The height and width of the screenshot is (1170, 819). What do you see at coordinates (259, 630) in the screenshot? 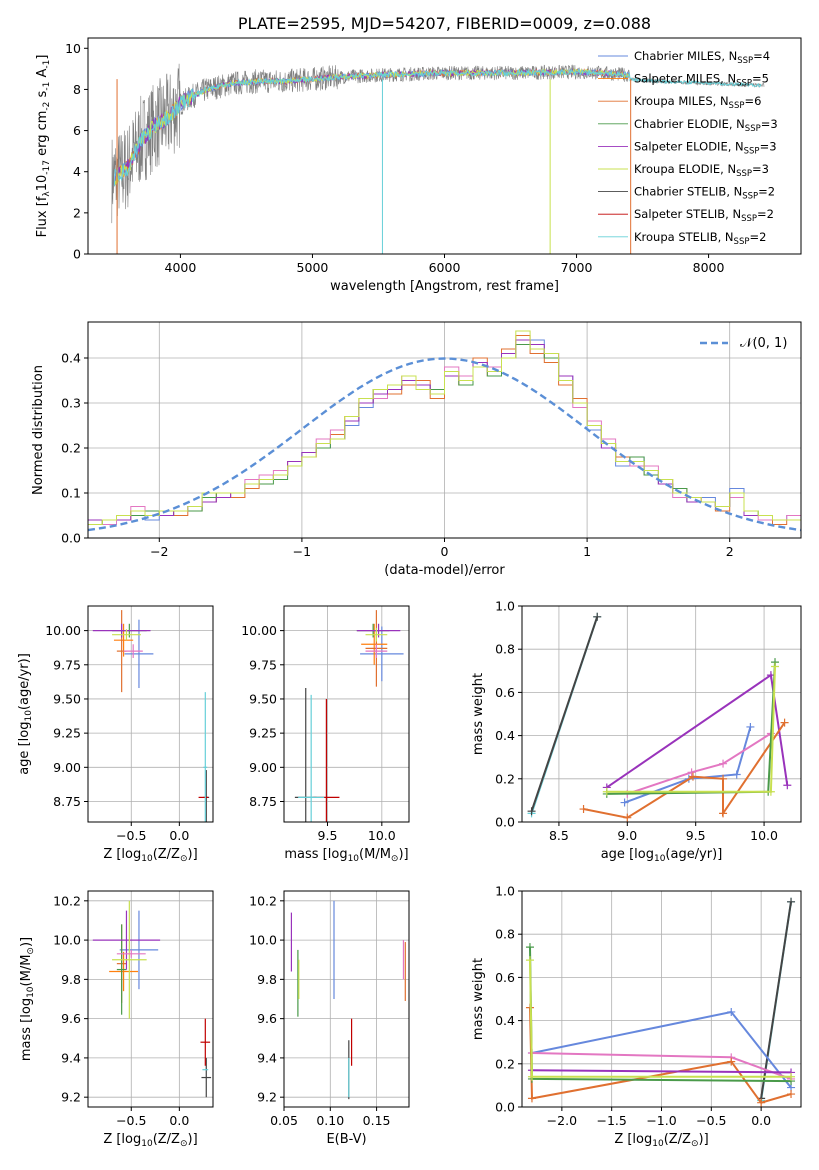
I see `y-tick-label: 10.00` at bounding box center [259, 630].